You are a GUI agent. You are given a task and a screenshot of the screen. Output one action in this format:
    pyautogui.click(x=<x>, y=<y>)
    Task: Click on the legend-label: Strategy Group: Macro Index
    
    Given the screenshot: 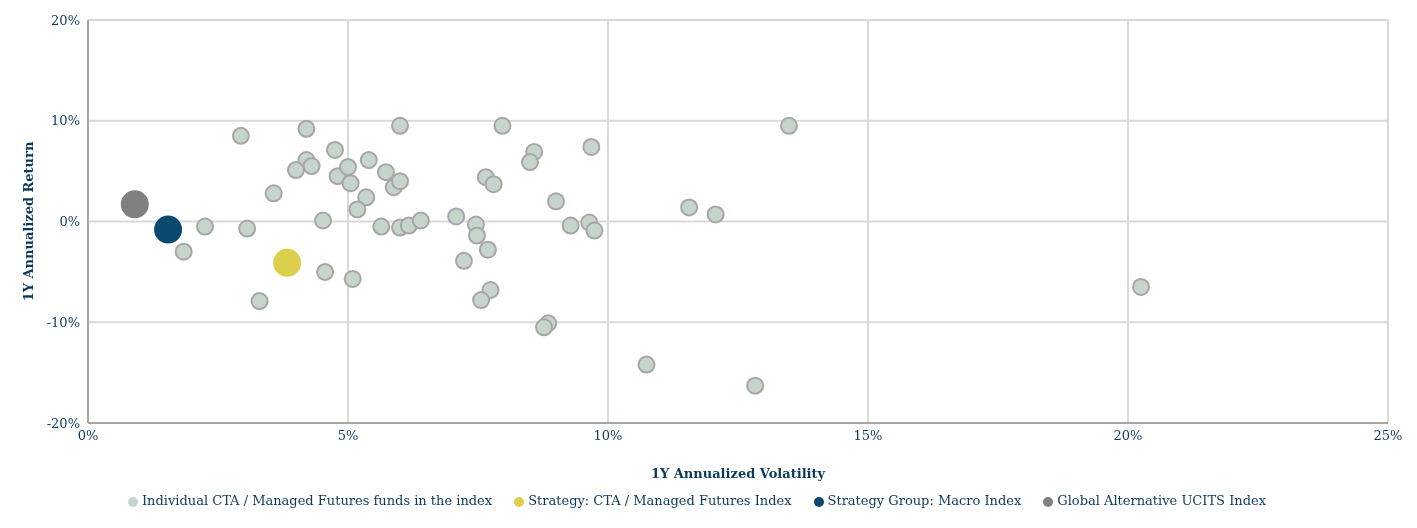 What is the action you would take?
    pyautogui.click(x=924, y=500)
    